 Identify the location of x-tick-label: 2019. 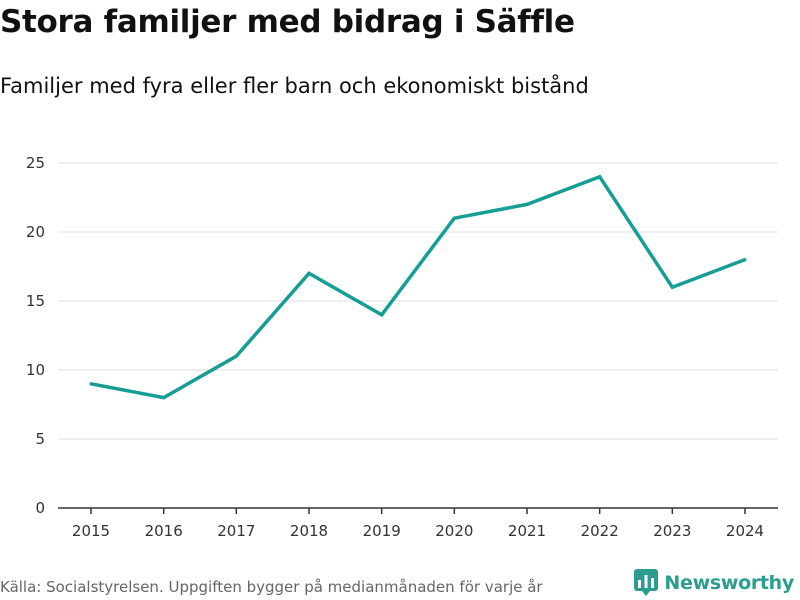
(382, 531).